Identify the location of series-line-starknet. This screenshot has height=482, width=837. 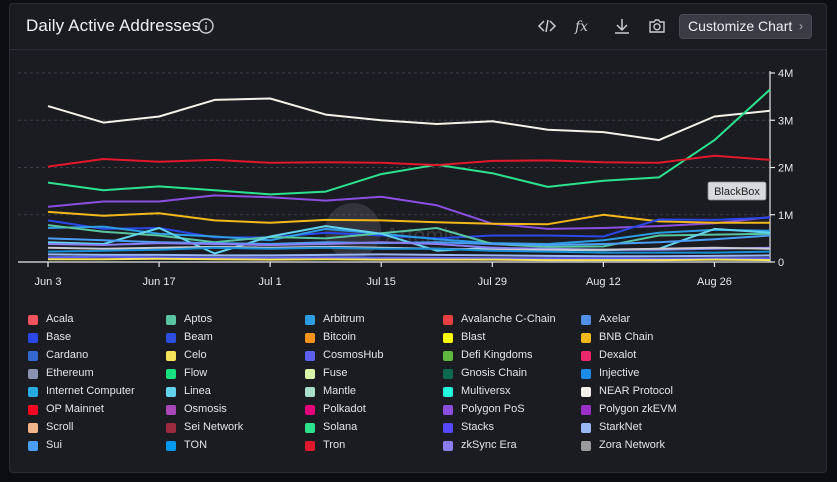
(409, 255).